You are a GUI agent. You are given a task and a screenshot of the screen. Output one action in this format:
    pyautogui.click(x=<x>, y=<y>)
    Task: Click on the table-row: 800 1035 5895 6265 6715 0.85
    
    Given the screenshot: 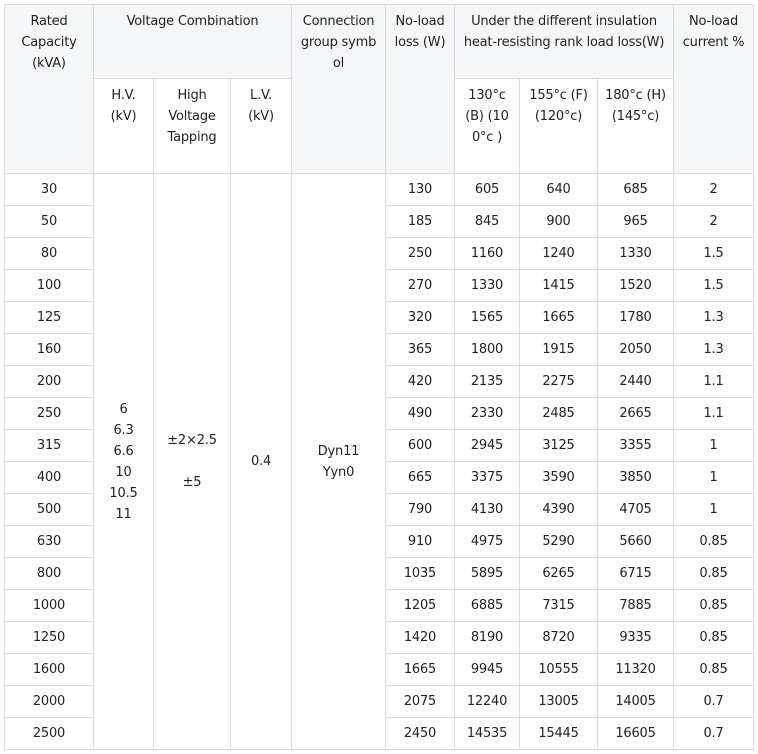 What is the action you would take?
    pyautogui.click(x=379, y=573)
    